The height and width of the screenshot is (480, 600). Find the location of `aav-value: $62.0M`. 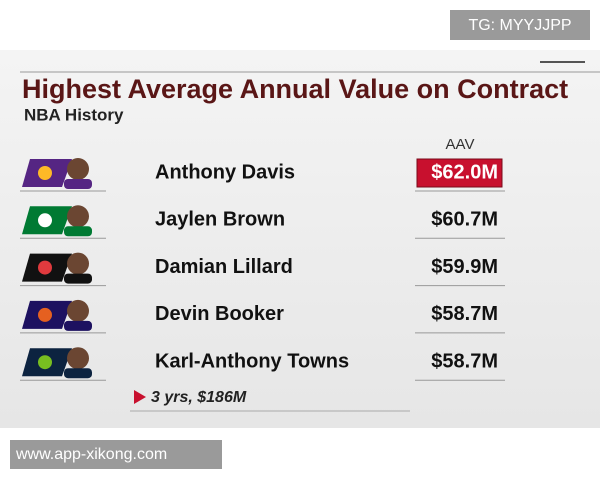

aav-value: $62.0M is located at coordinates (464, 172).